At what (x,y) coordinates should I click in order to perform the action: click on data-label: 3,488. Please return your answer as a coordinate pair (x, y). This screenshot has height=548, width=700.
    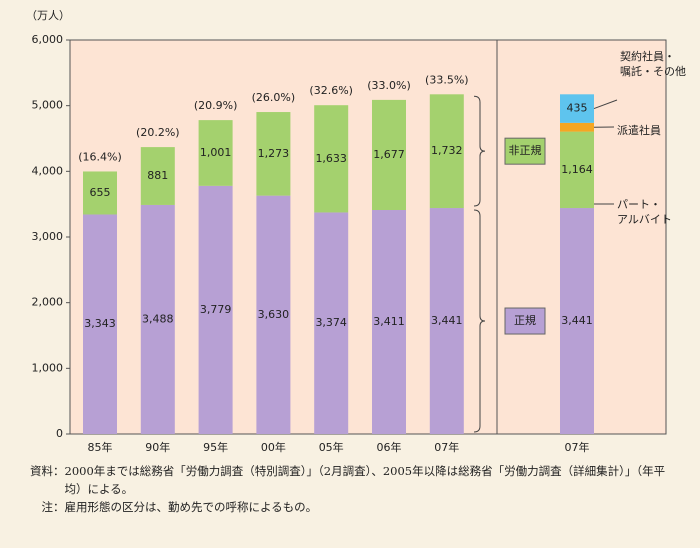
    Looking at the image, I should click on (158, 318).